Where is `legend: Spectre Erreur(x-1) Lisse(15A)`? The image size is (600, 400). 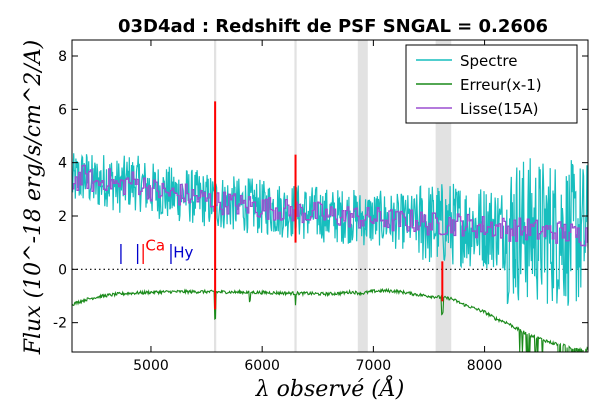
legend: Spectre Erreur(x-1) Lisse(15A) is located at coordinates (491, 84).